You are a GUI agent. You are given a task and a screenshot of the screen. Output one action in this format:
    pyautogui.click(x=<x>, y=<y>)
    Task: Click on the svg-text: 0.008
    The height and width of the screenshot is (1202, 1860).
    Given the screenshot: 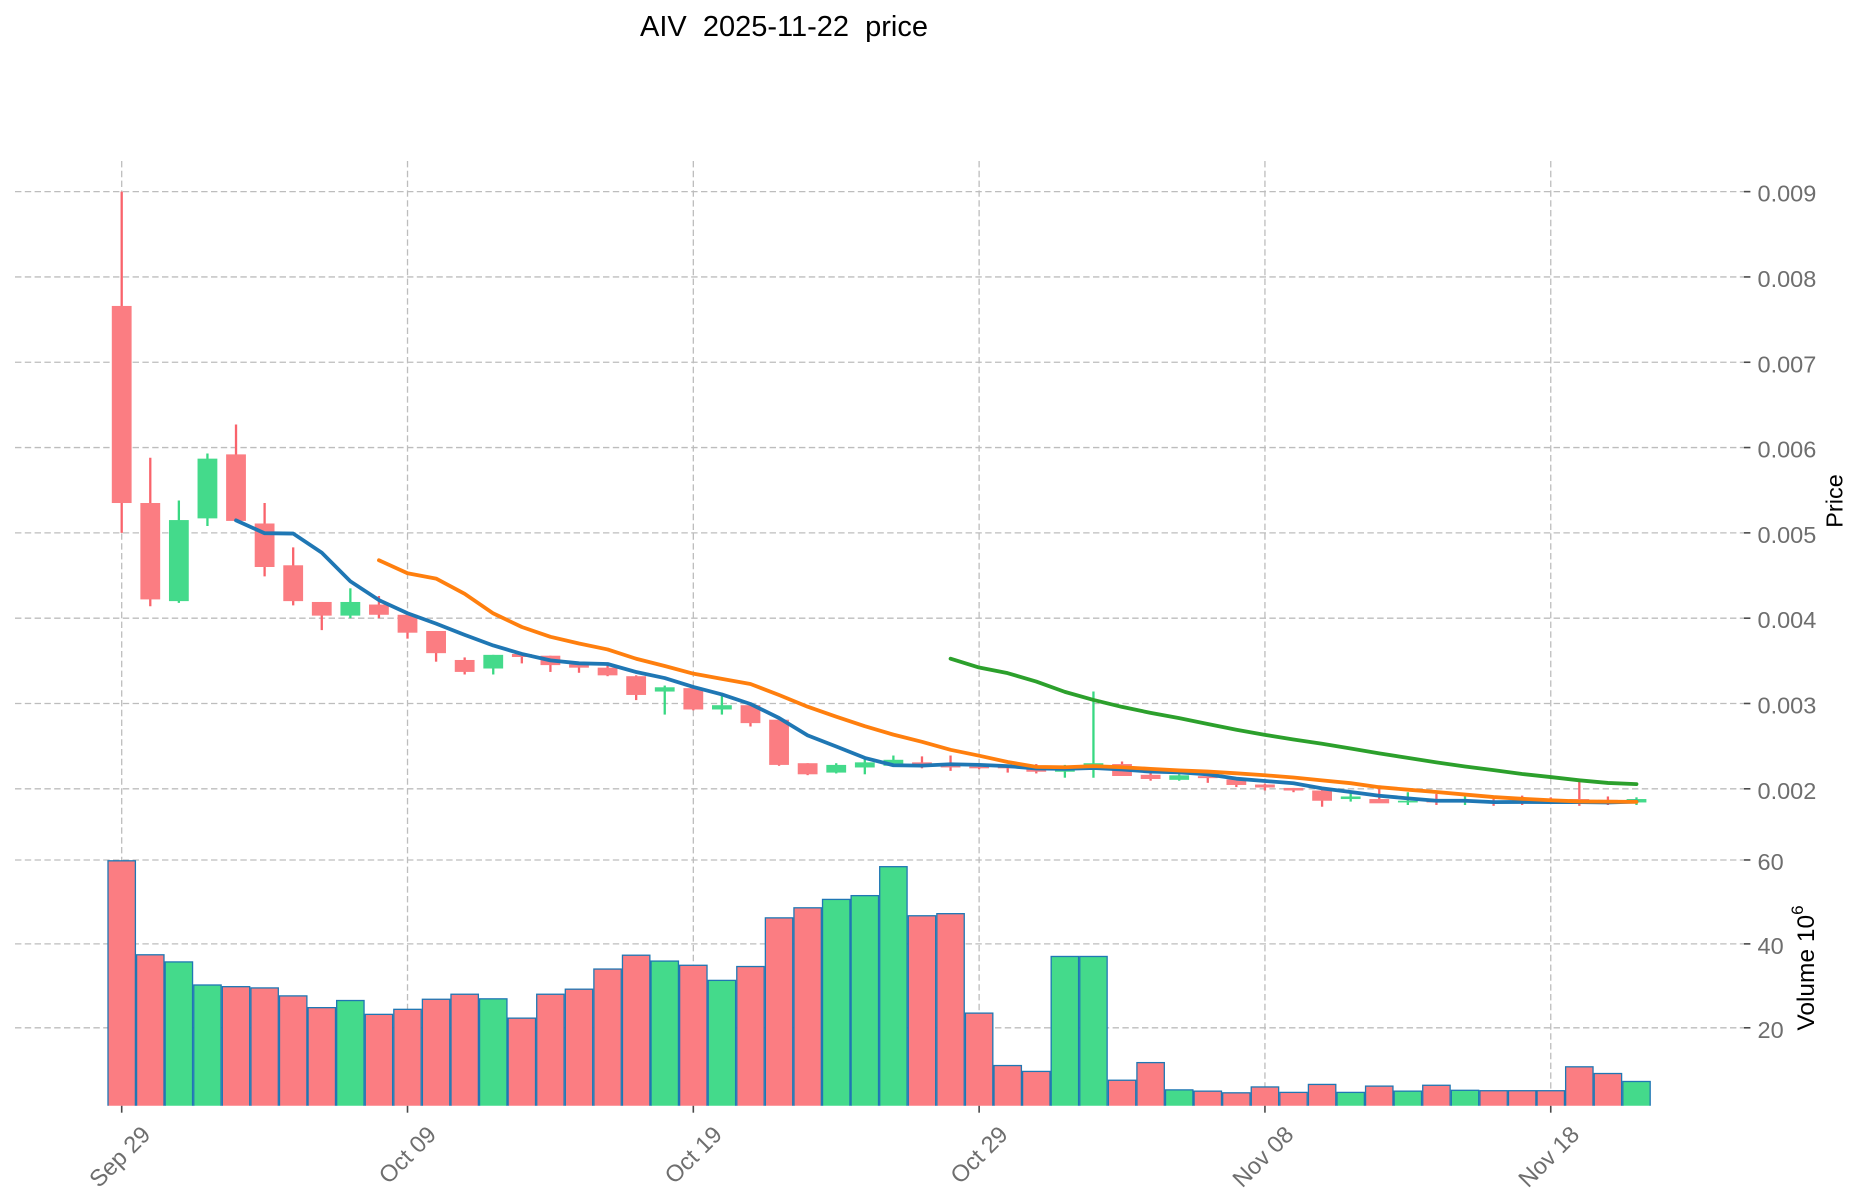 What is the action you would take?
    pyautogui.click(x=1787, y=279)
    